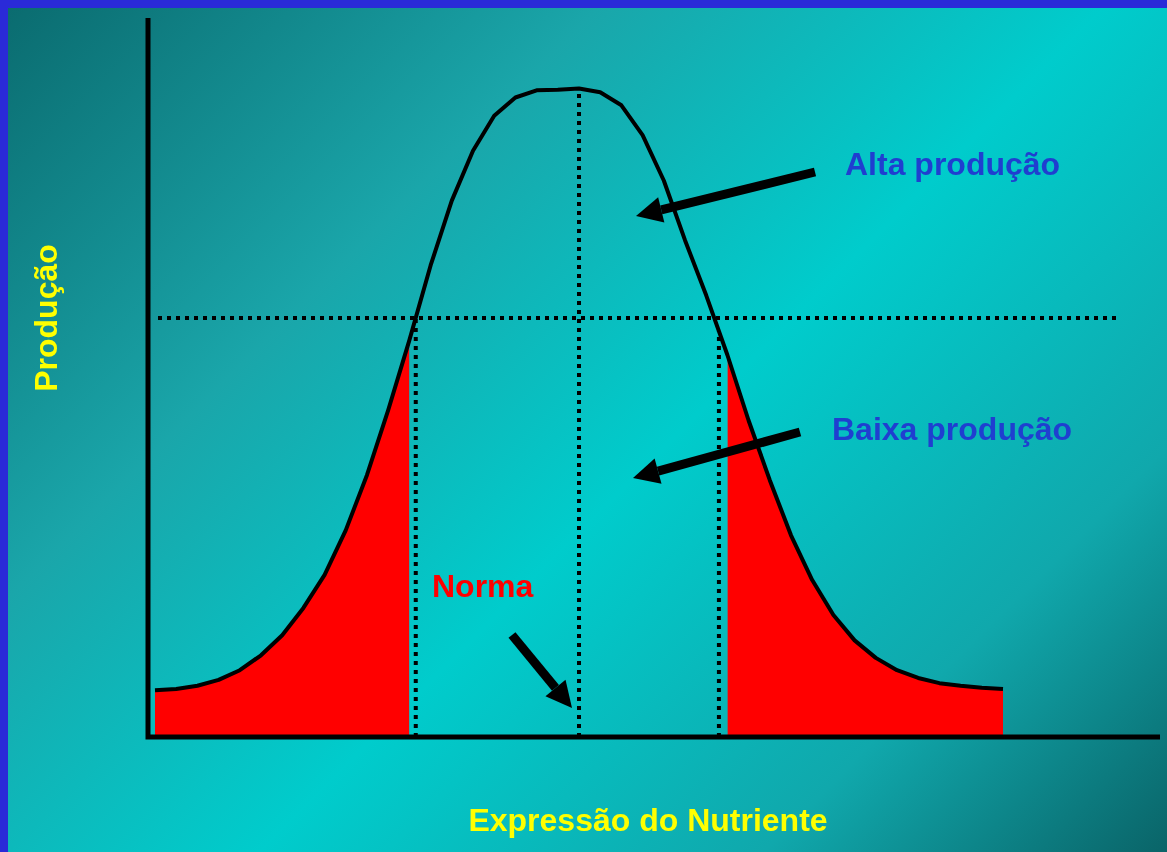  What do you see at coordinates (952, 429) in the screenshot?
I see `annotation: Baixa produção` at bounding box center [952, 429].